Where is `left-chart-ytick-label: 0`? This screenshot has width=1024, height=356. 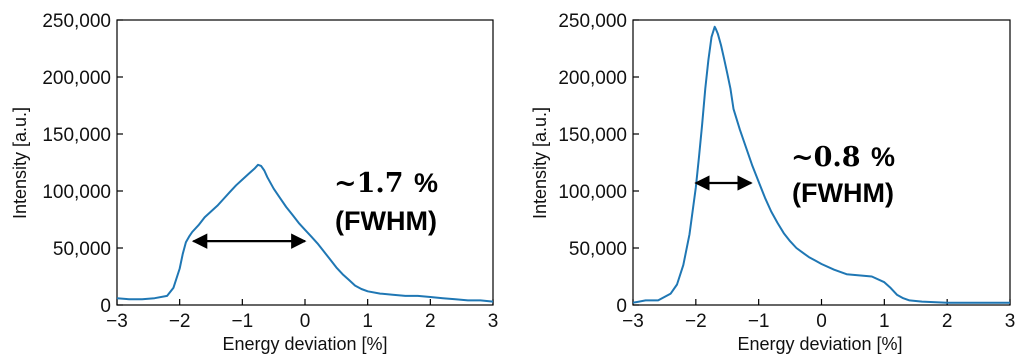
left-chart-ytick-label: 0 is located at coordinates (105, 306).